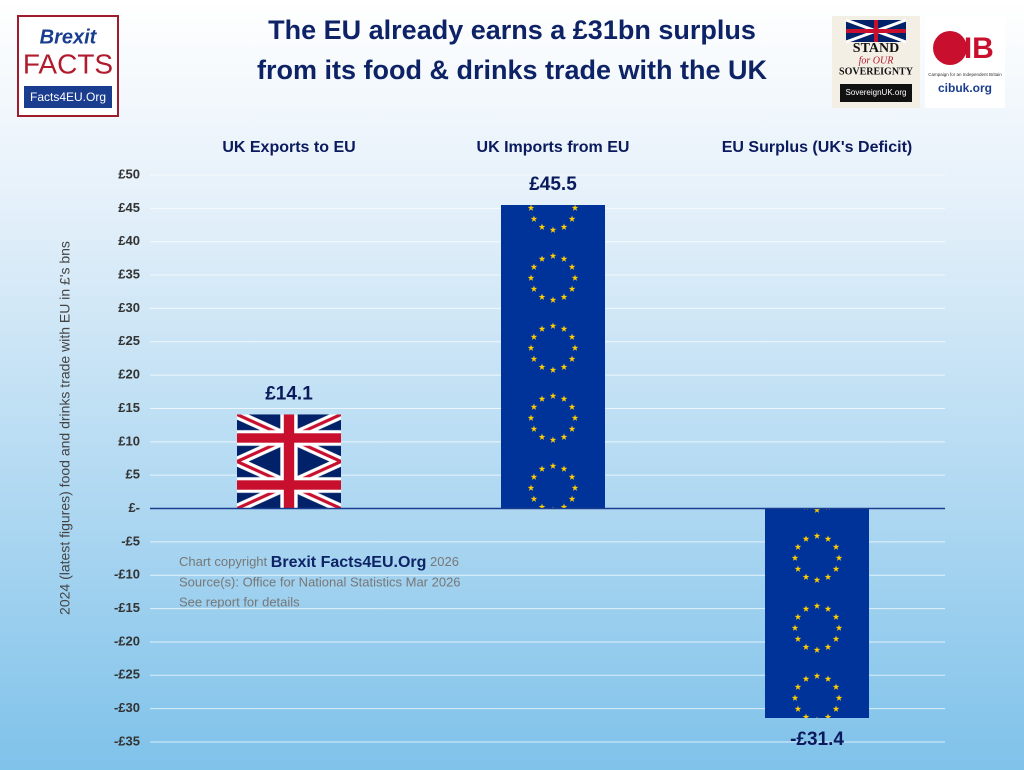  I want to click on copyright: Chart copyright Brexit Facts4EU.Org 2026, so click(319, 562).